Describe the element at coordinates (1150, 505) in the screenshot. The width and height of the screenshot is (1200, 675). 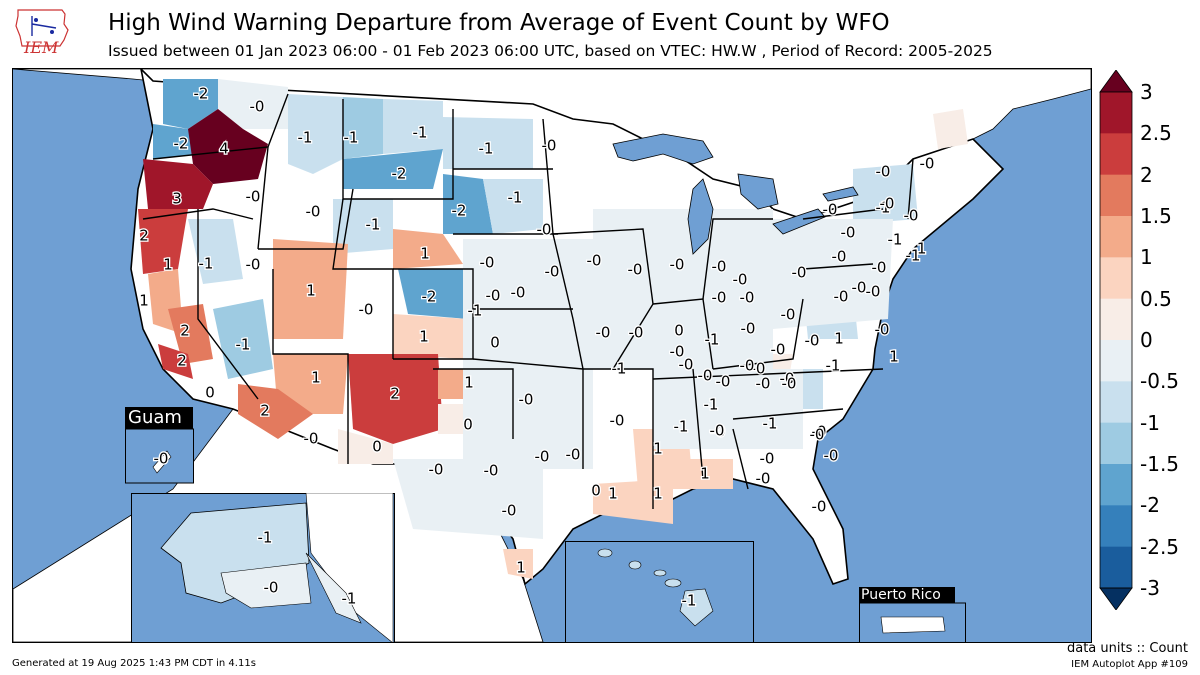
I see `colorbar-tick-label: -2` at that location.